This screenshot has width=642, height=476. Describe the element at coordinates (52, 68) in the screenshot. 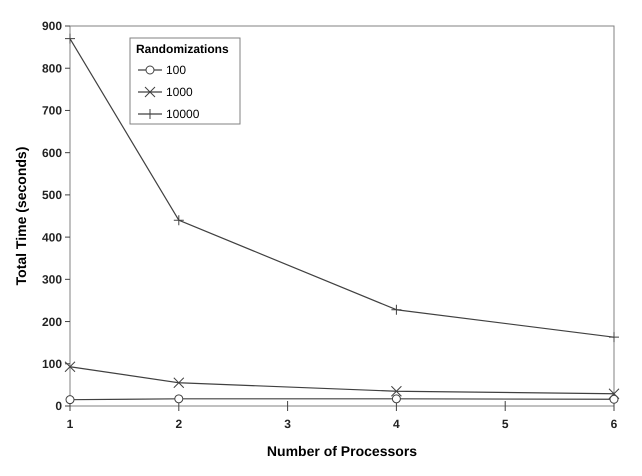

I see `y-tick-label: 800` at that location.